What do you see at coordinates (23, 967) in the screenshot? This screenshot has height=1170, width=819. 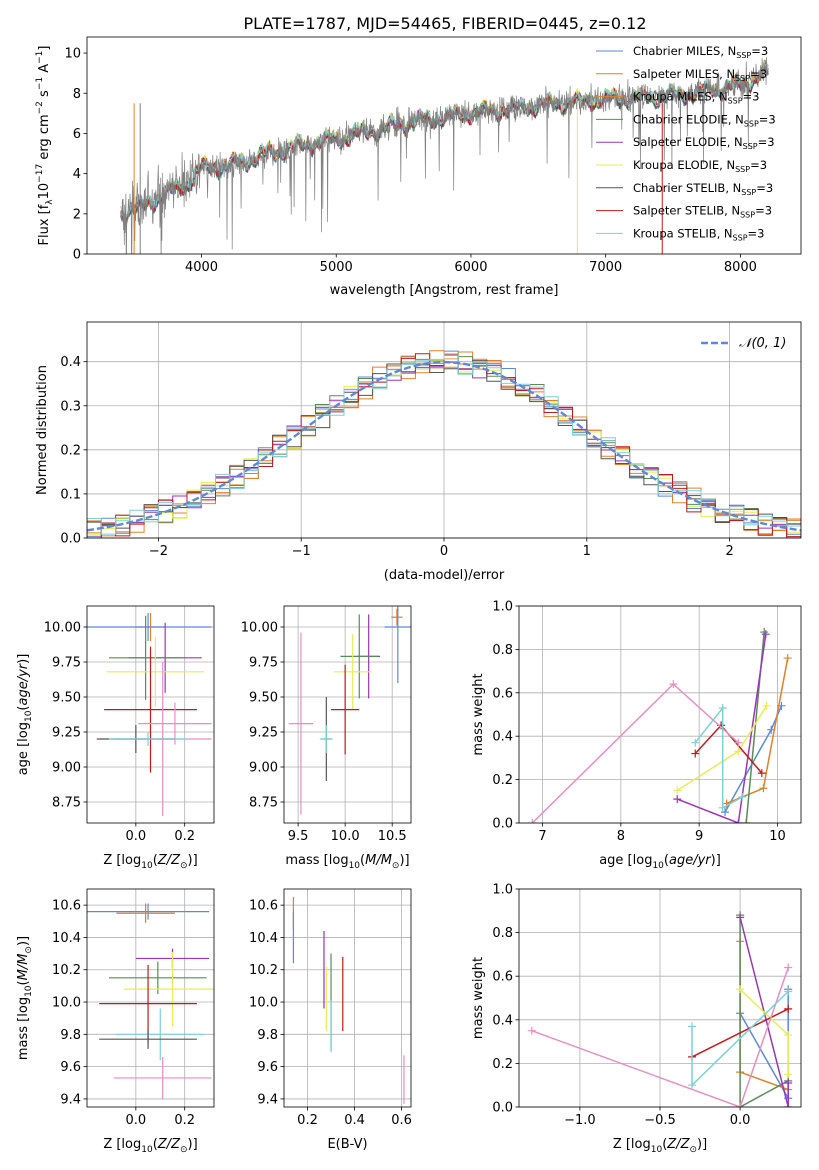 I see `y-axis-label-part: M/M` at bounding box center [23, 967].